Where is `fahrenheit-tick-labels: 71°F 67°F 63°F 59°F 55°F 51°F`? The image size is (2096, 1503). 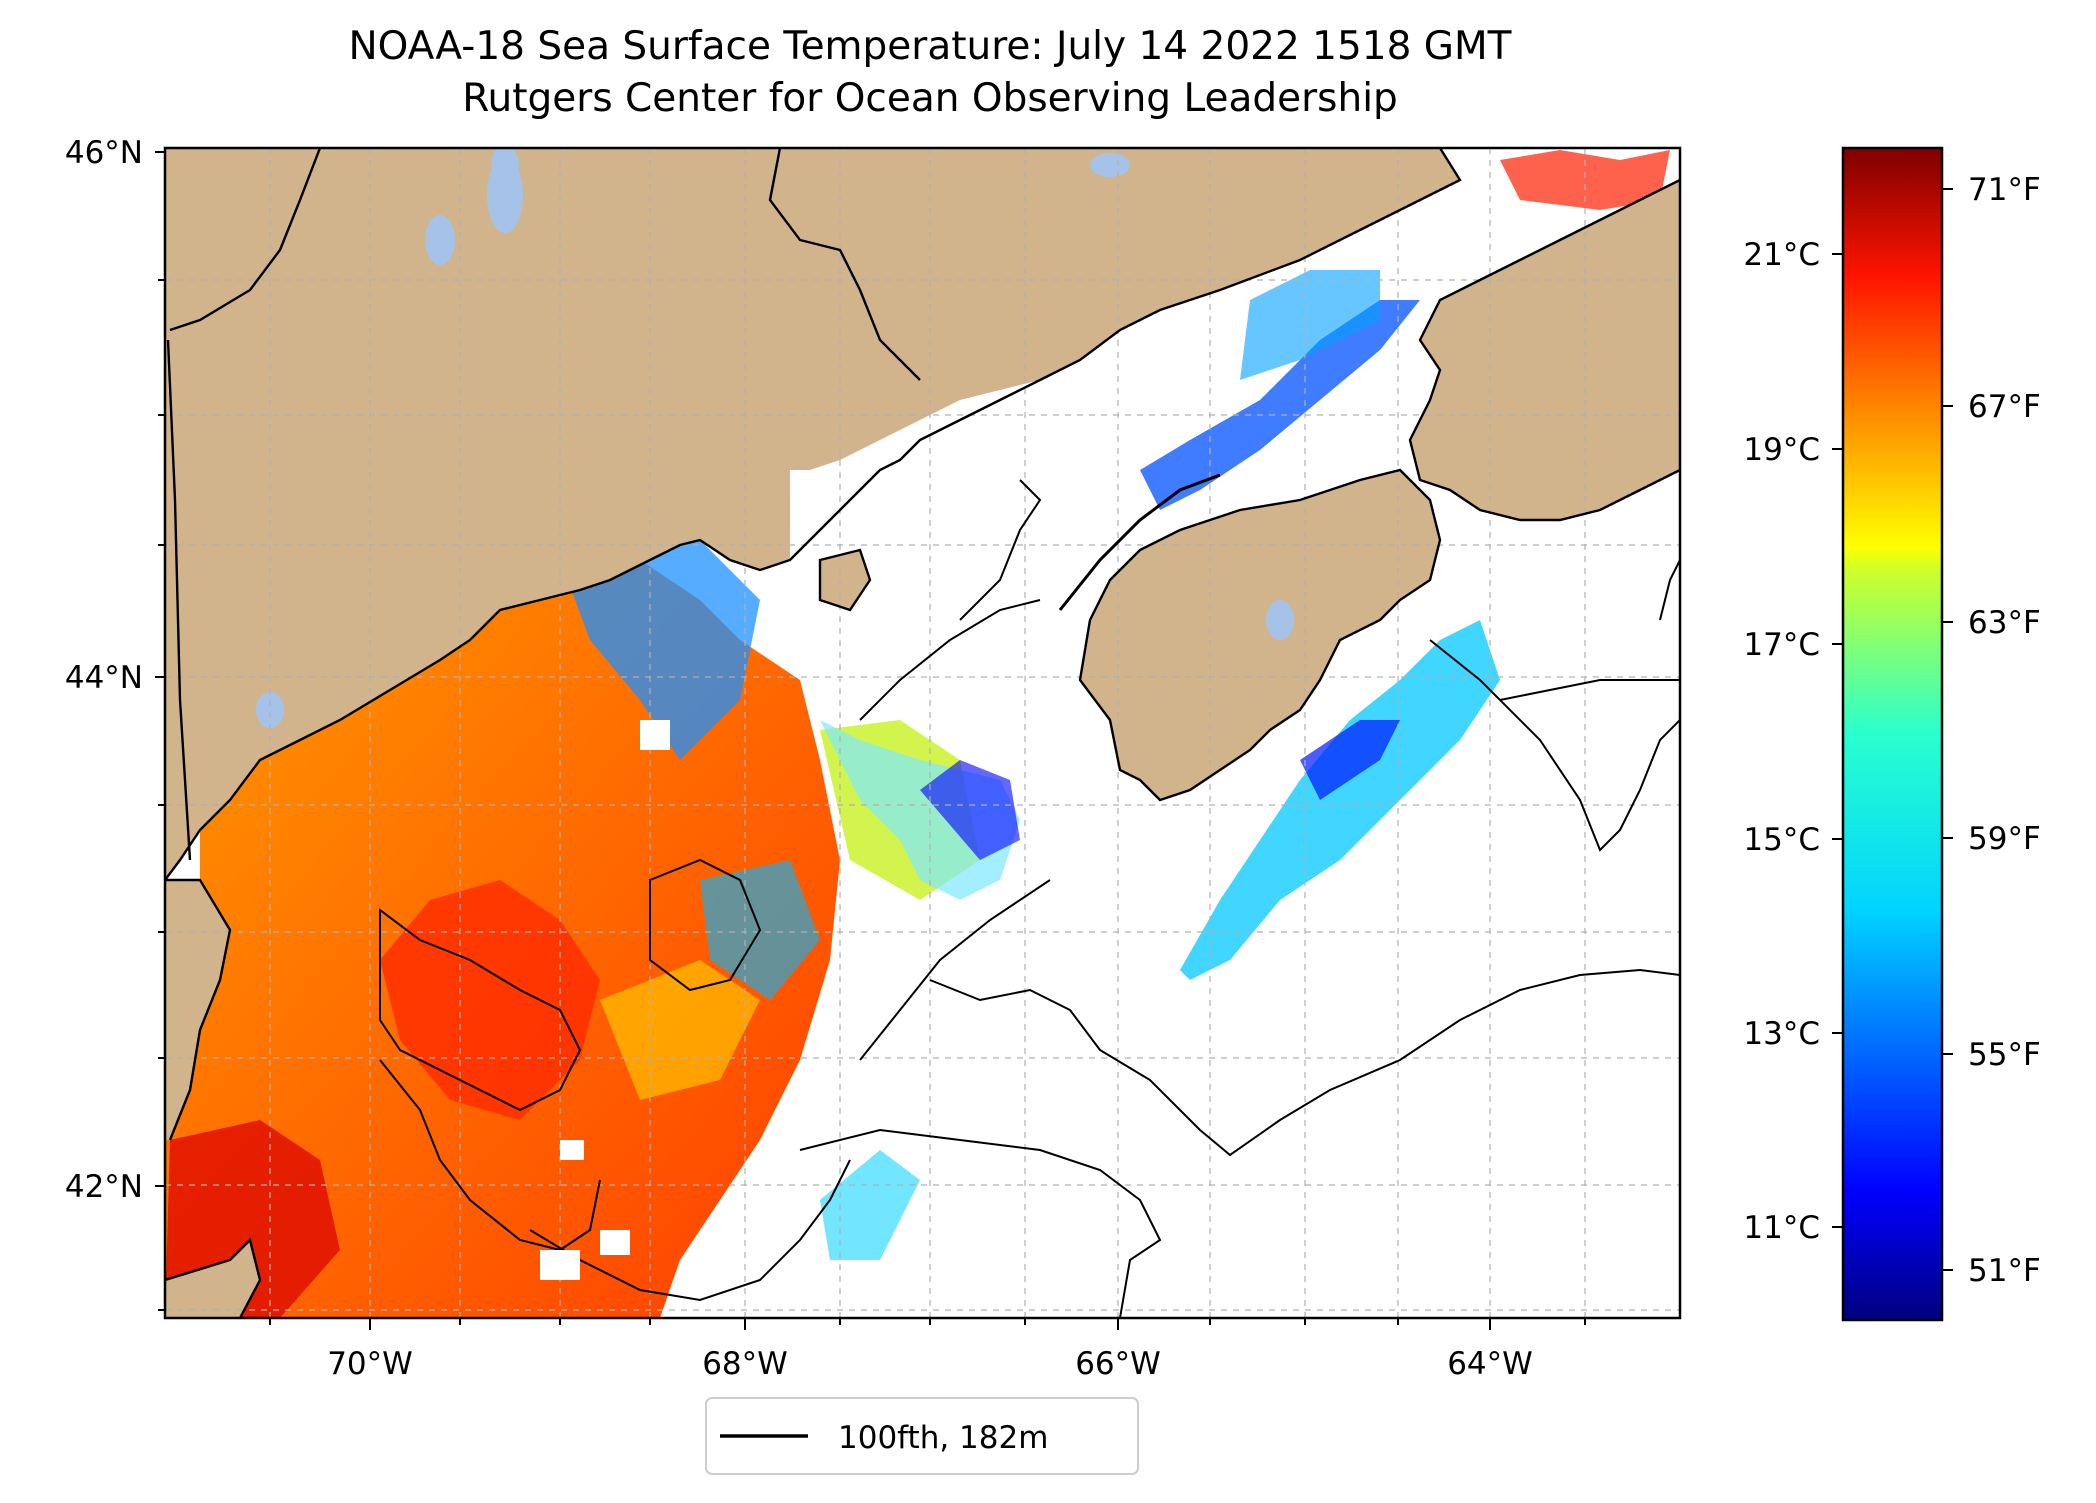 fahrenheit-tick-labels: 71°F 67°F 63°F 59°F 55°F 51°F is located at coordinates (2004, 730).